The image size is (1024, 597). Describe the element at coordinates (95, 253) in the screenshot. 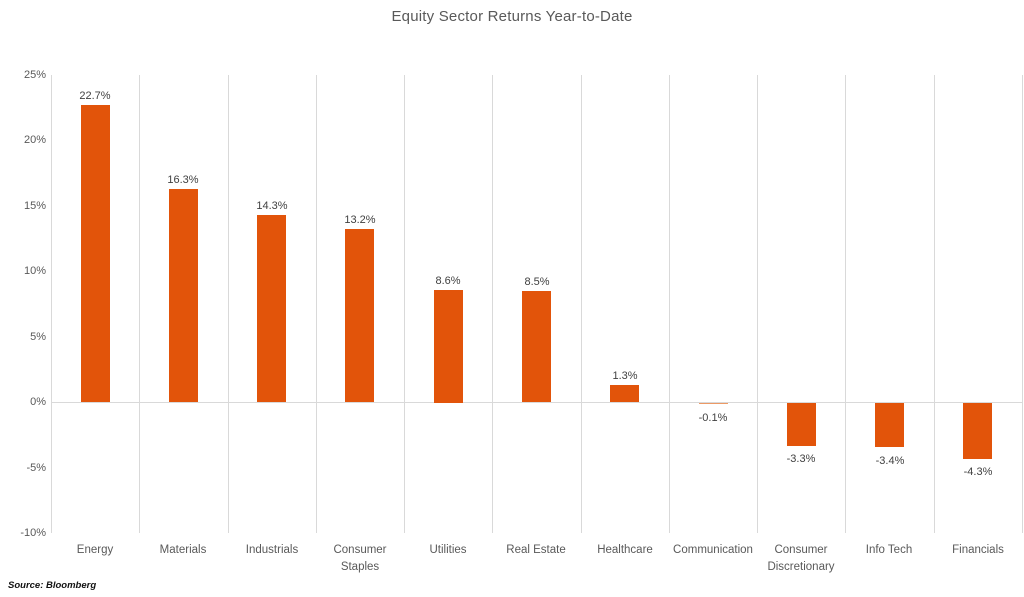

I see `bar-energy` at that location.